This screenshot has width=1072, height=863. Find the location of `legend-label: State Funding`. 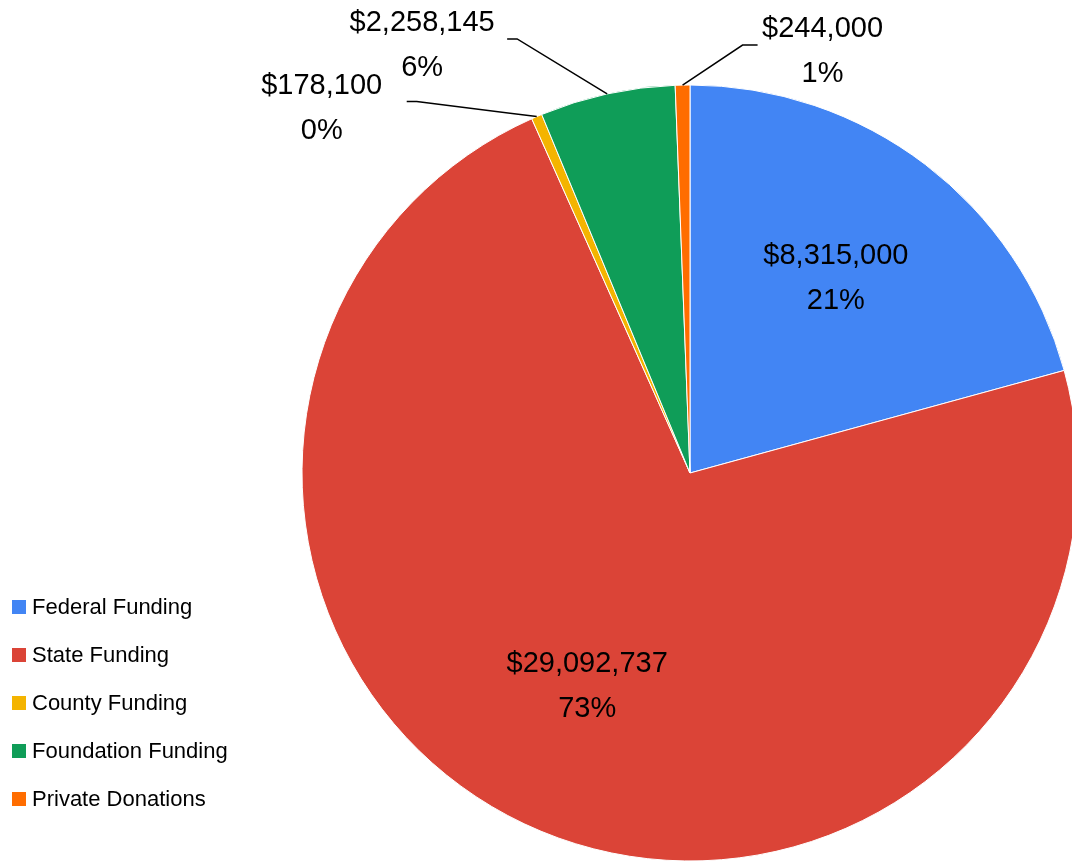

legend-label: State Funding is located at coordinates (100, 655).